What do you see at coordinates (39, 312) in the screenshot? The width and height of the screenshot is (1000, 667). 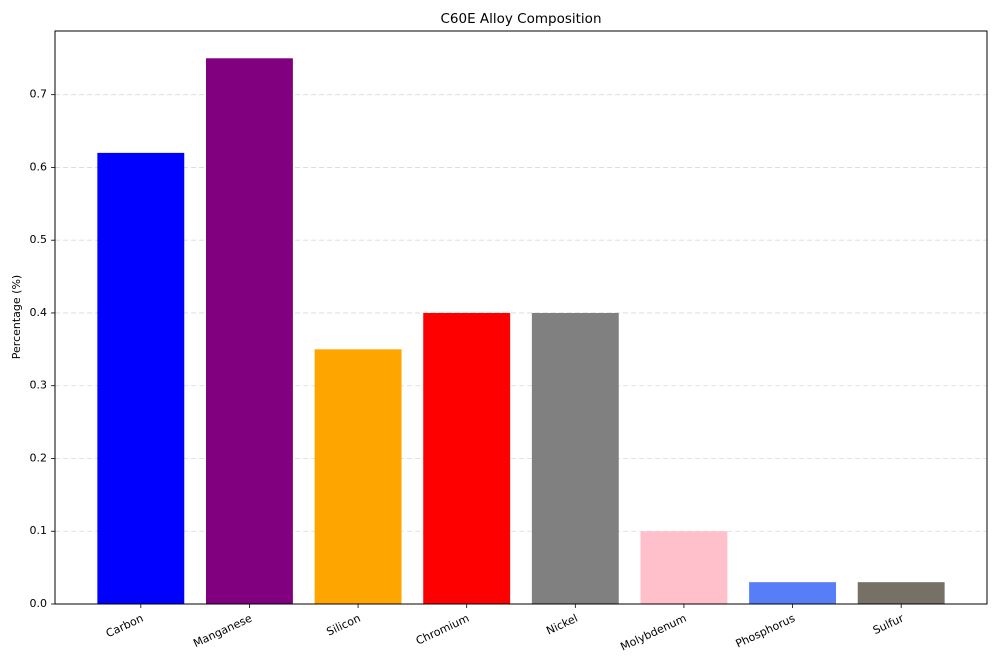 I see `y-tick-label: 0.4` at bounding box center [39, 312].